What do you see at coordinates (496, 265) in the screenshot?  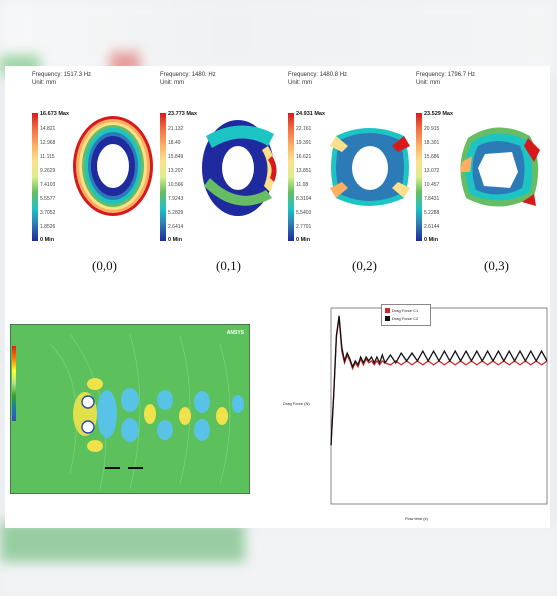 I see `mode-label: (0,3)` at bounding box center [496, 265].